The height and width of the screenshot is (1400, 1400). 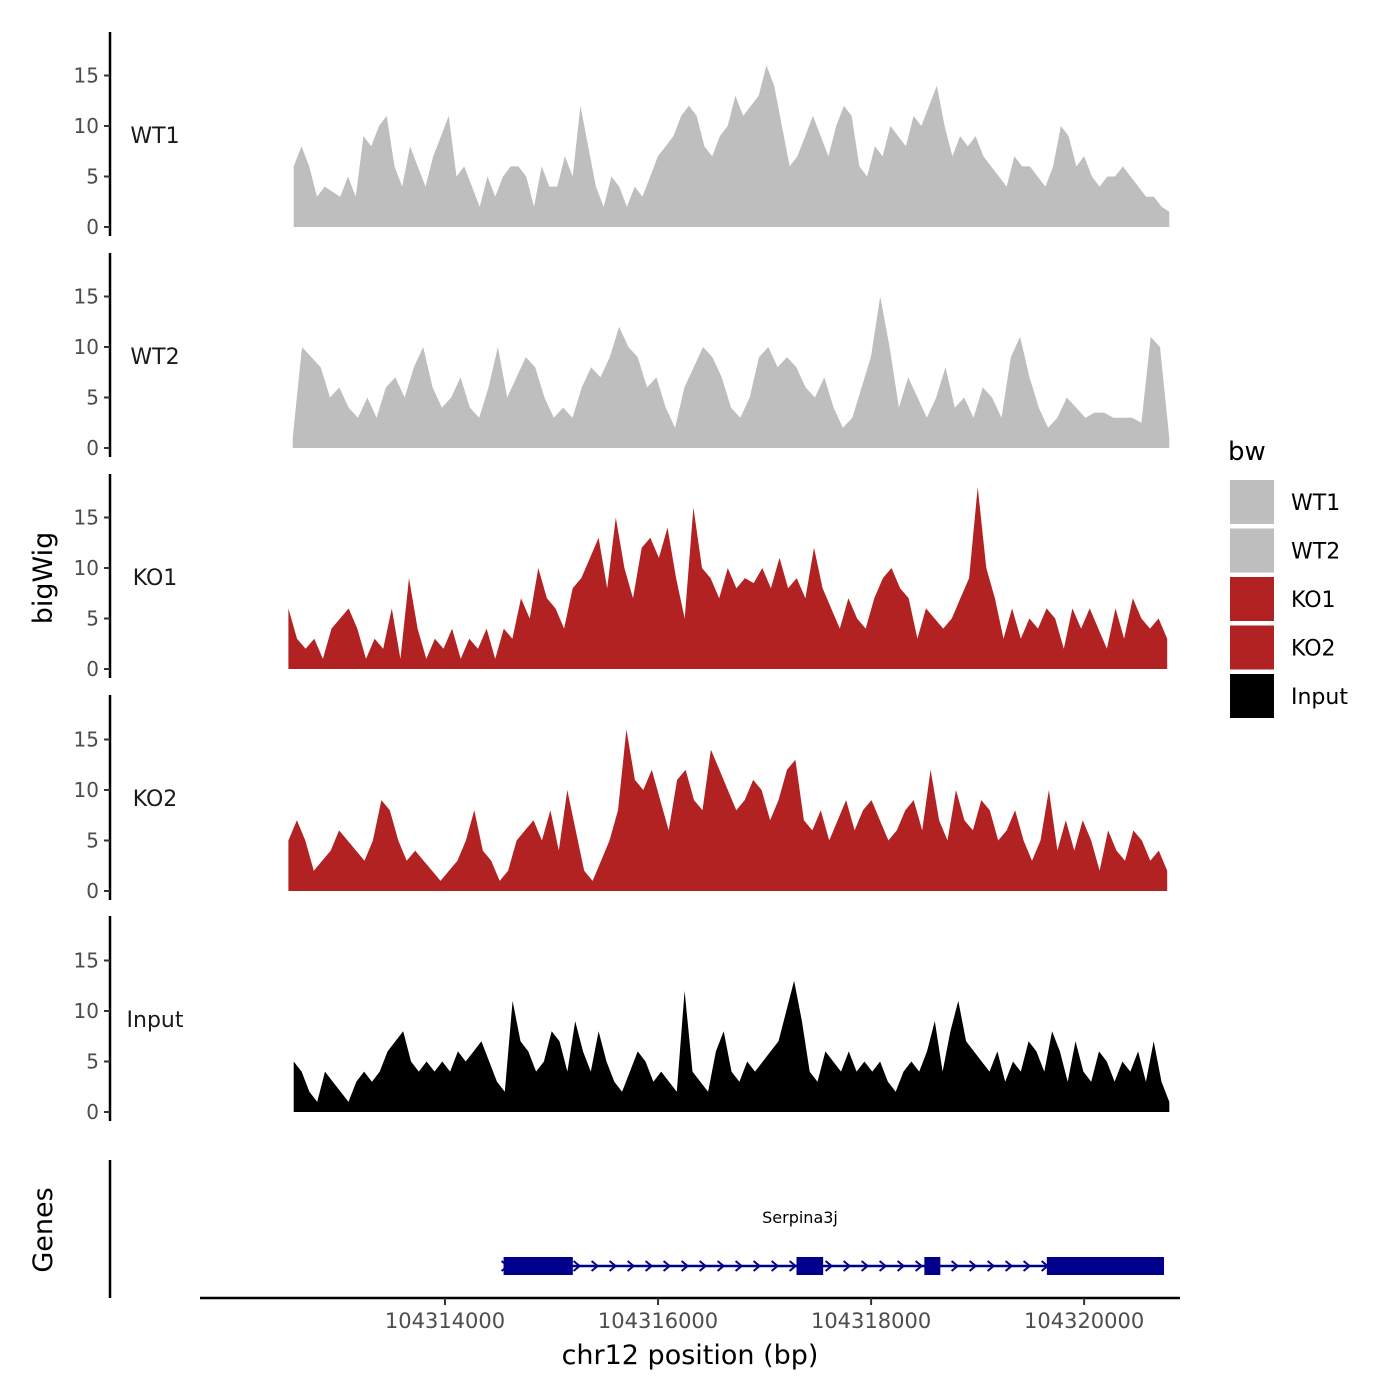 What do you see at coordinates (155, 799) in the screenshot?
I see `track-label-ko2: KO2` at bounding box center [155, 799].